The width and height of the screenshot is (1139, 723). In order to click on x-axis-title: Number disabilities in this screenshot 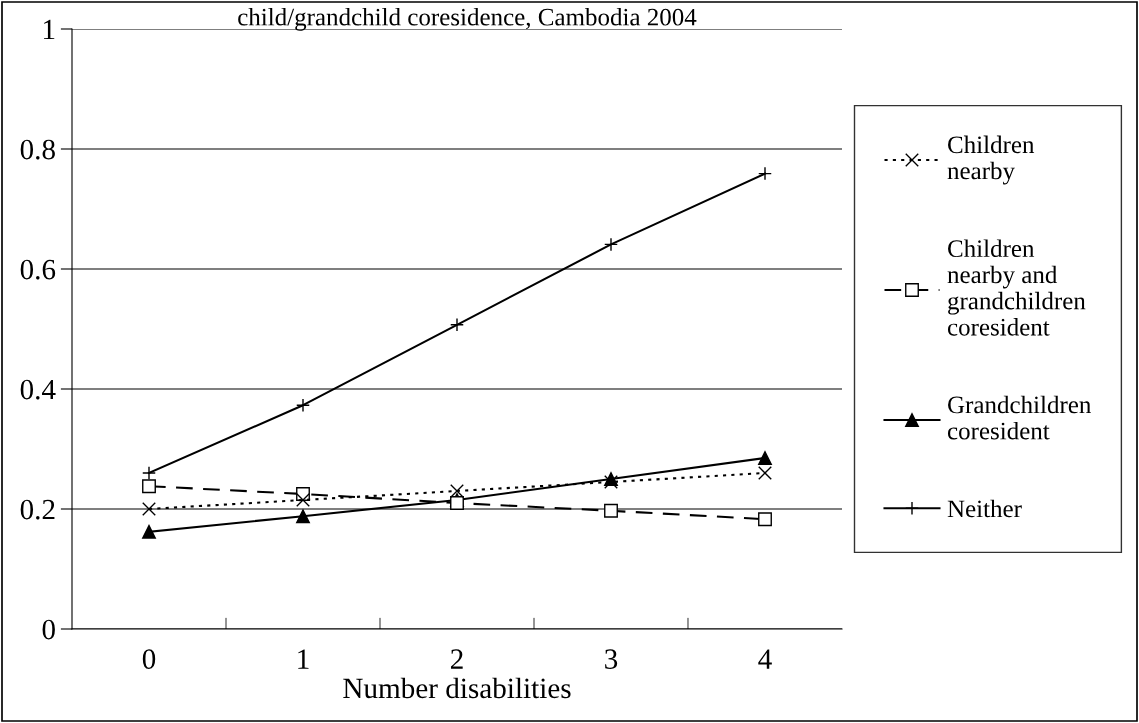, I will do `click(457, 688)`.